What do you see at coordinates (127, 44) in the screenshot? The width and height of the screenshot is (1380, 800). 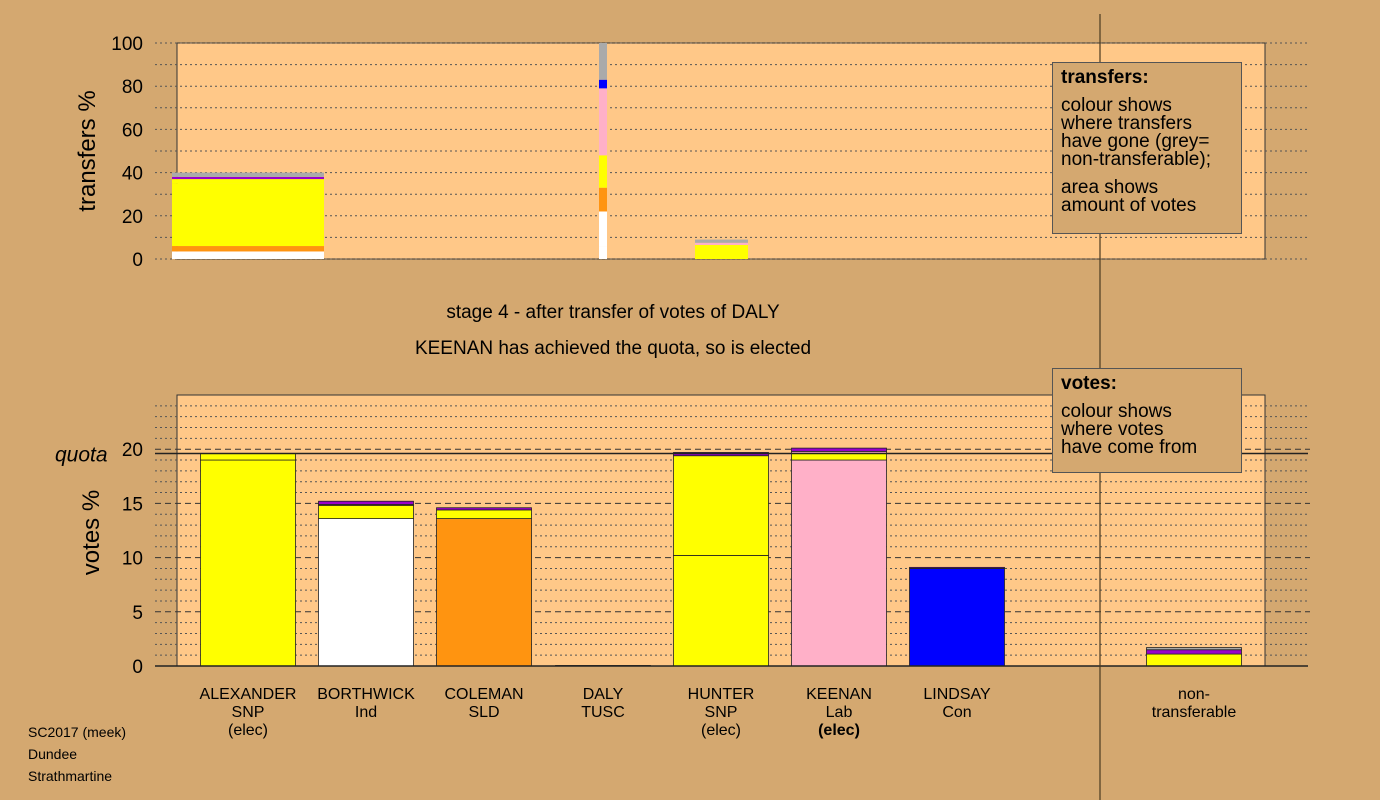 I see `transfers-y-tick-label: 100` at bounding box center [127, 44].